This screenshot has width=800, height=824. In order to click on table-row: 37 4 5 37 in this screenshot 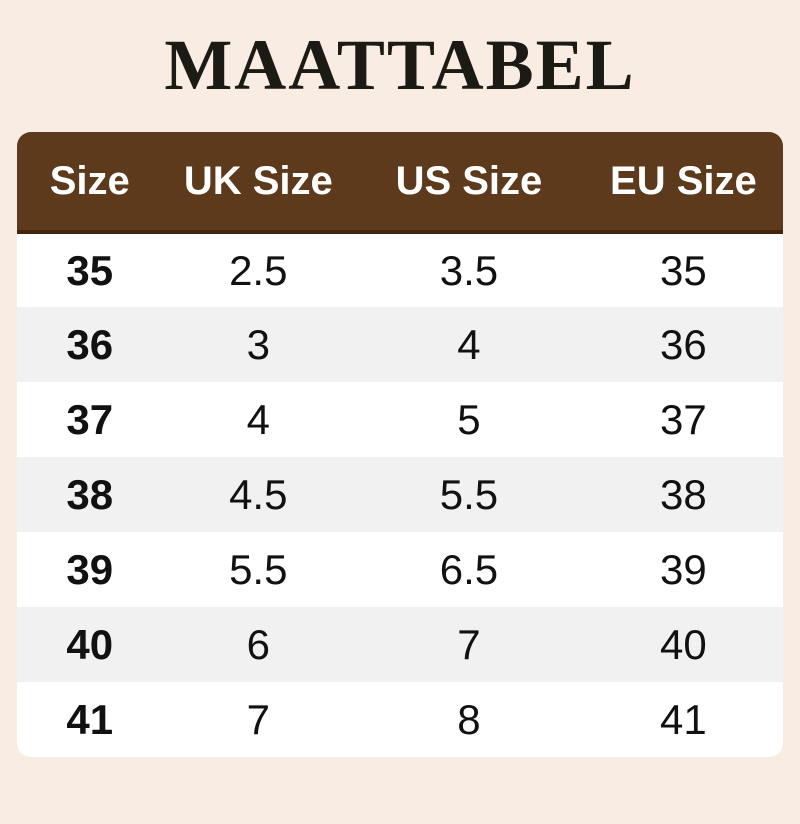, I will do `click(400, 419)`.